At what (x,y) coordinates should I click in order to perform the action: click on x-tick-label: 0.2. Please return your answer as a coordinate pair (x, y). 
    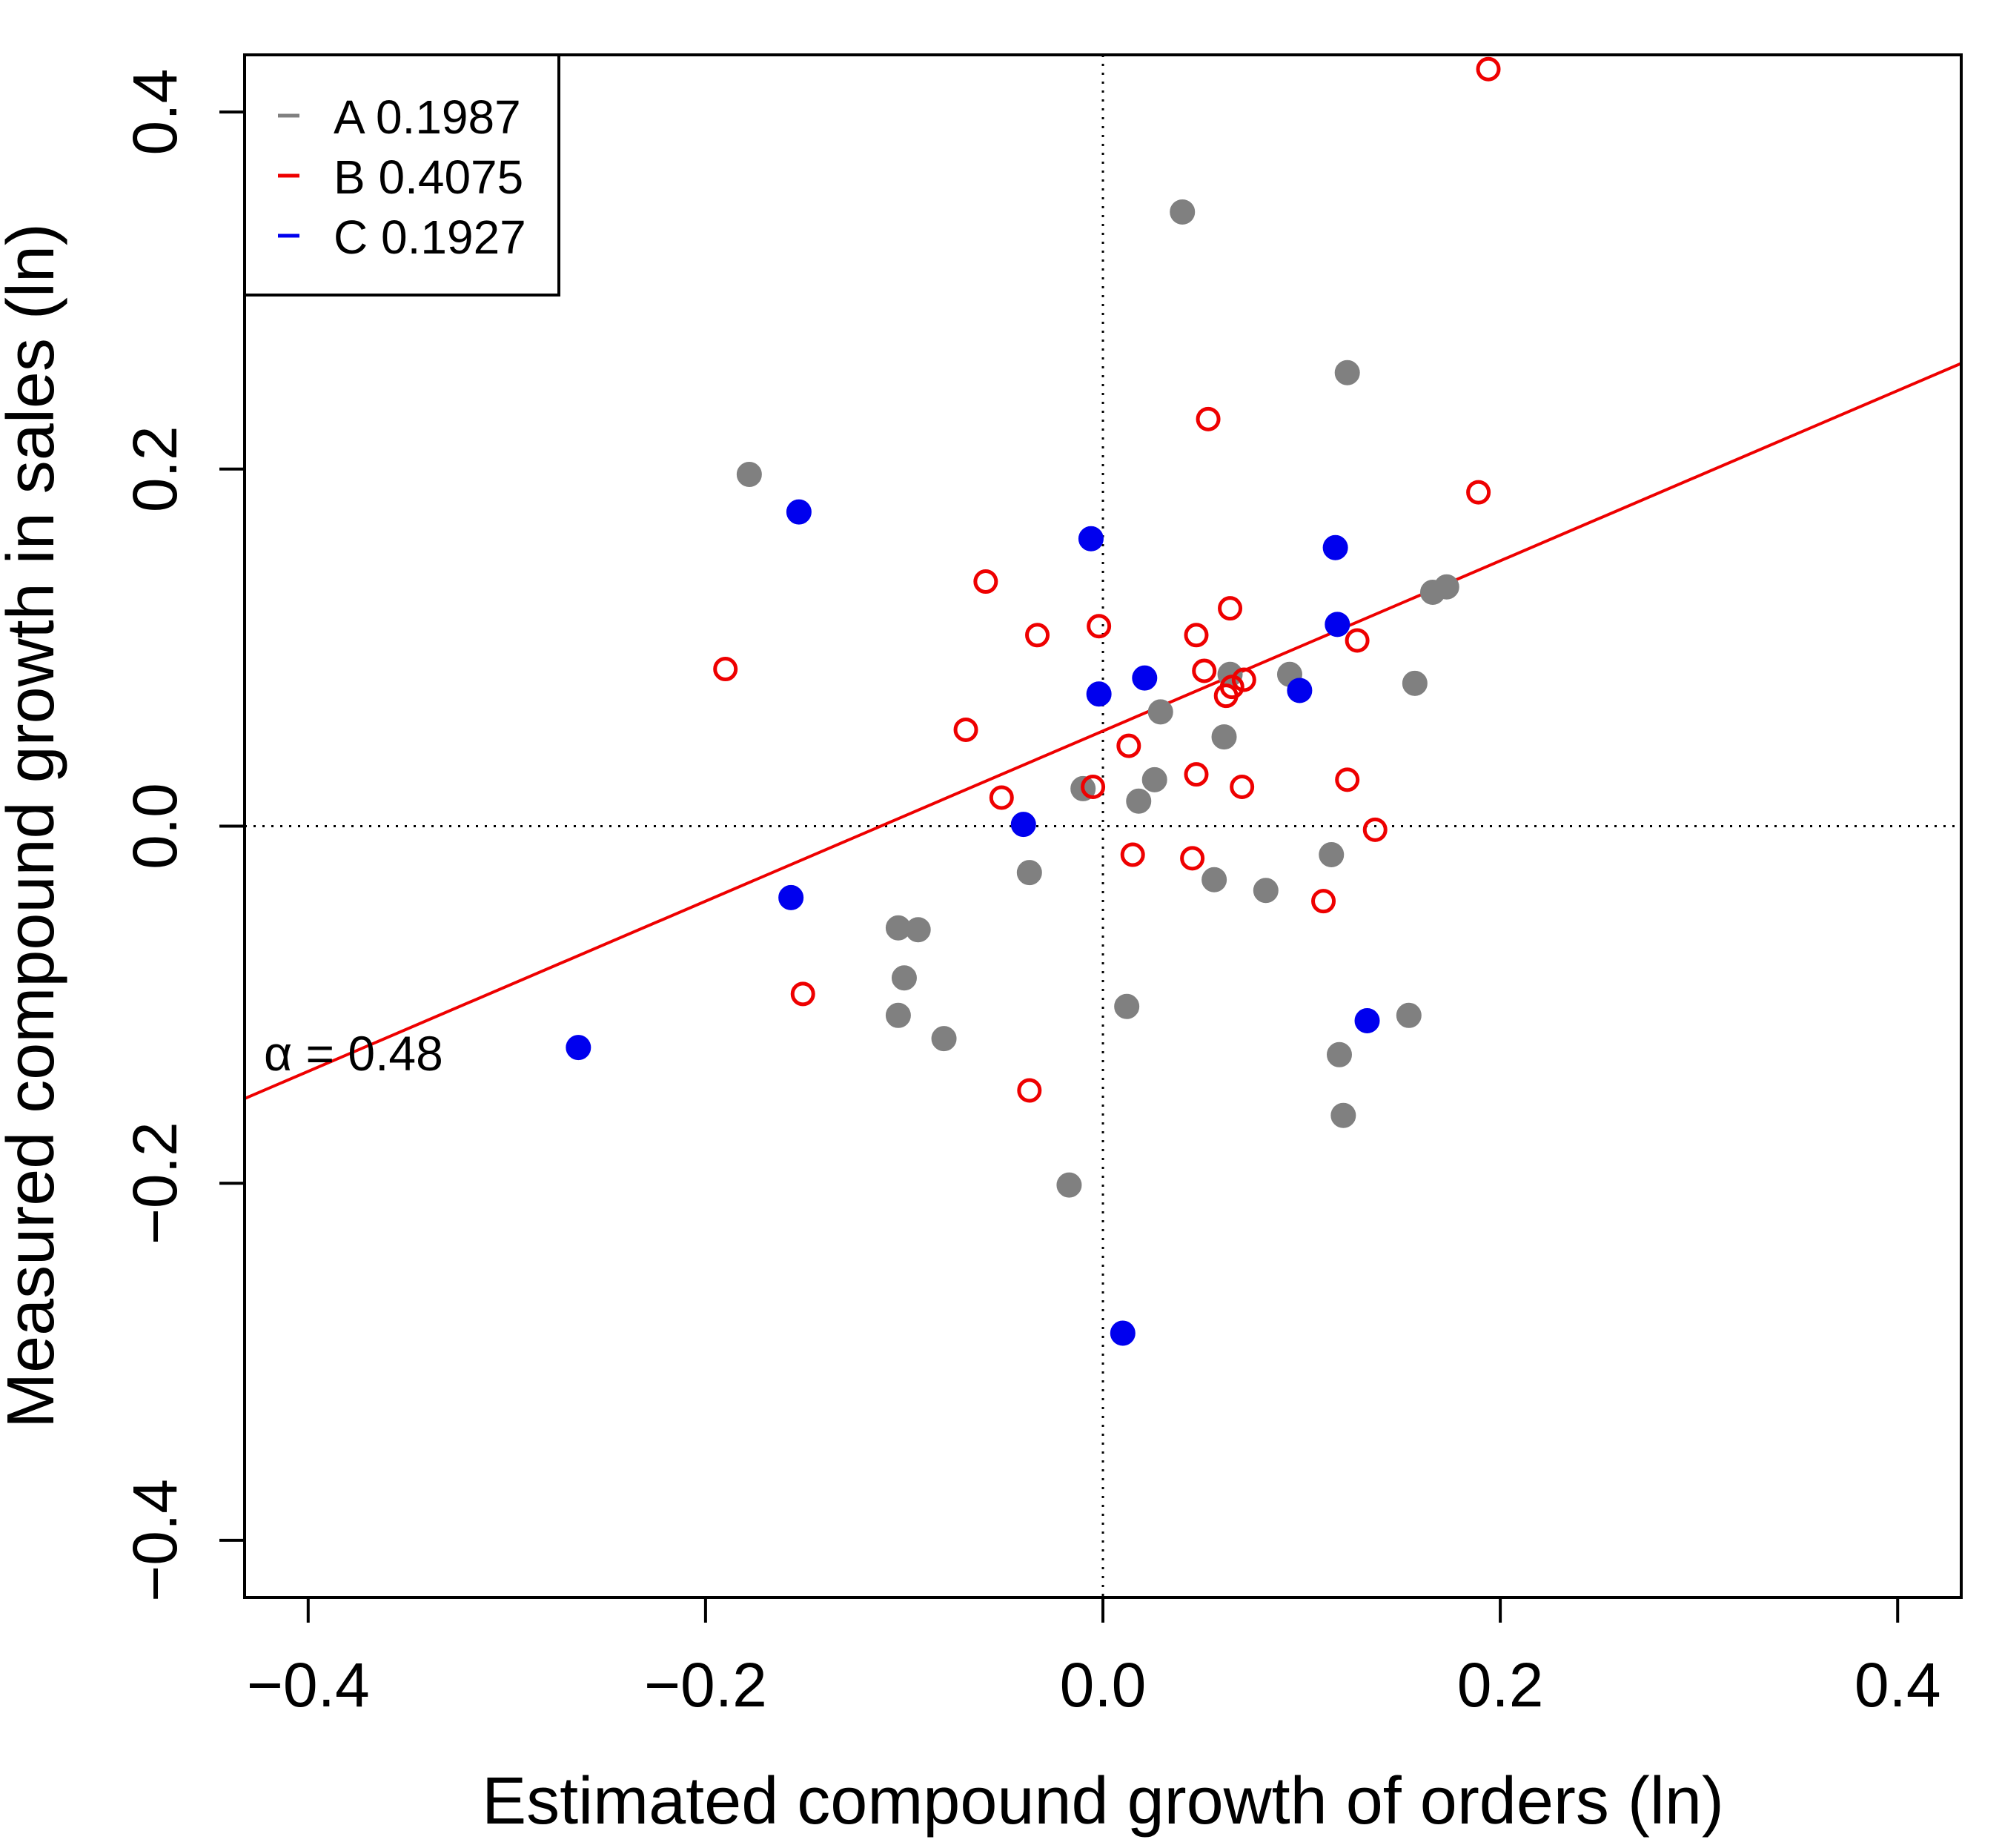
    Looking at the image, I should click on (1500, 1685).